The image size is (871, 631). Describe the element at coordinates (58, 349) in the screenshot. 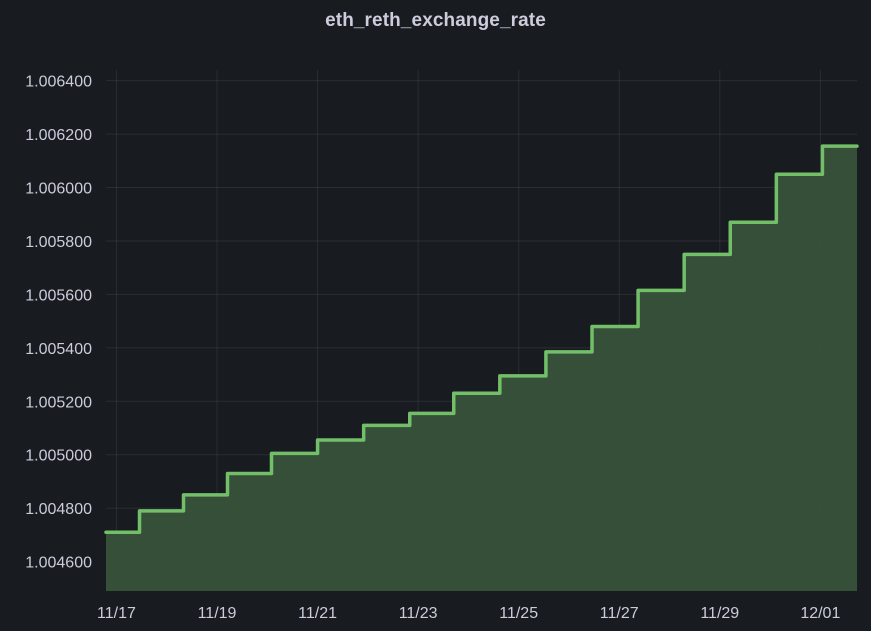

I see `y-tick-label: 1.005400` at that location.